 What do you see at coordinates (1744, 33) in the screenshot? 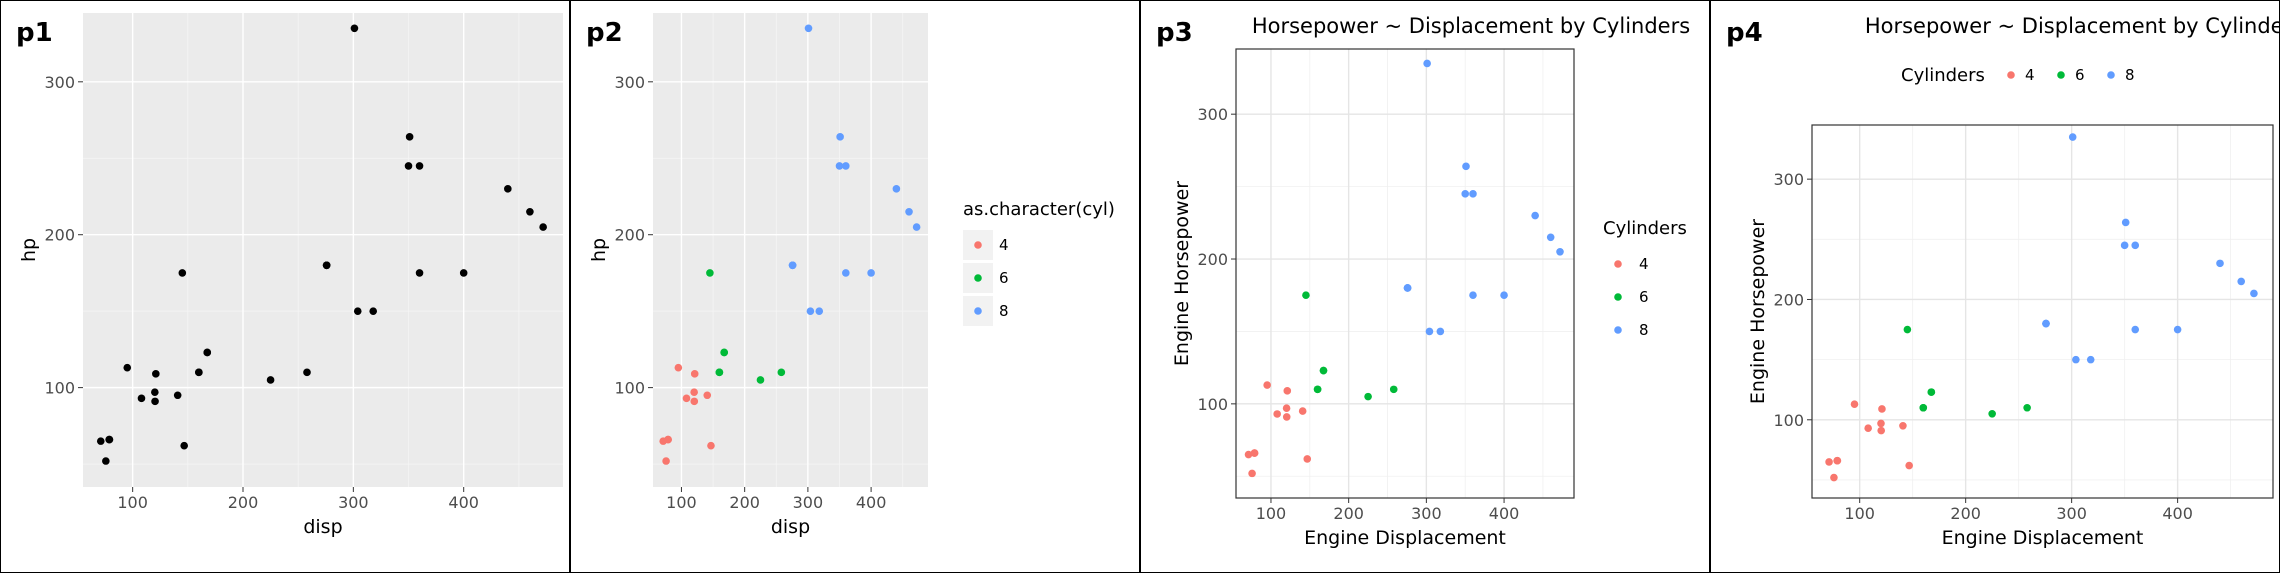
I see `panel-label: p4` at bounding box center [1744, 33].